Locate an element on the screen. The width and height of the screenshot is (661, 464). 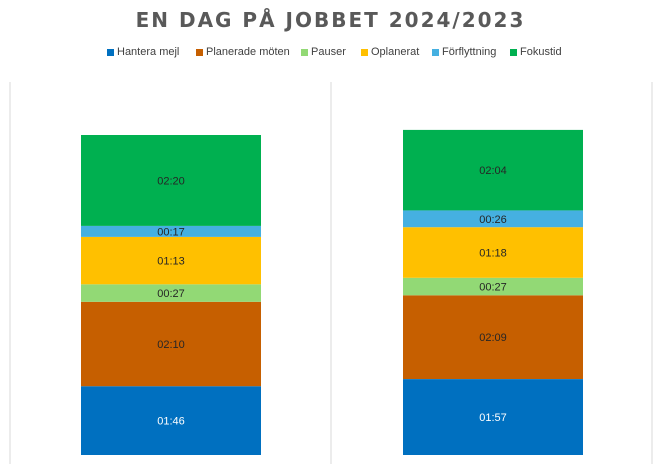
data-label: 02:10 is located at coordinates (171, 345).